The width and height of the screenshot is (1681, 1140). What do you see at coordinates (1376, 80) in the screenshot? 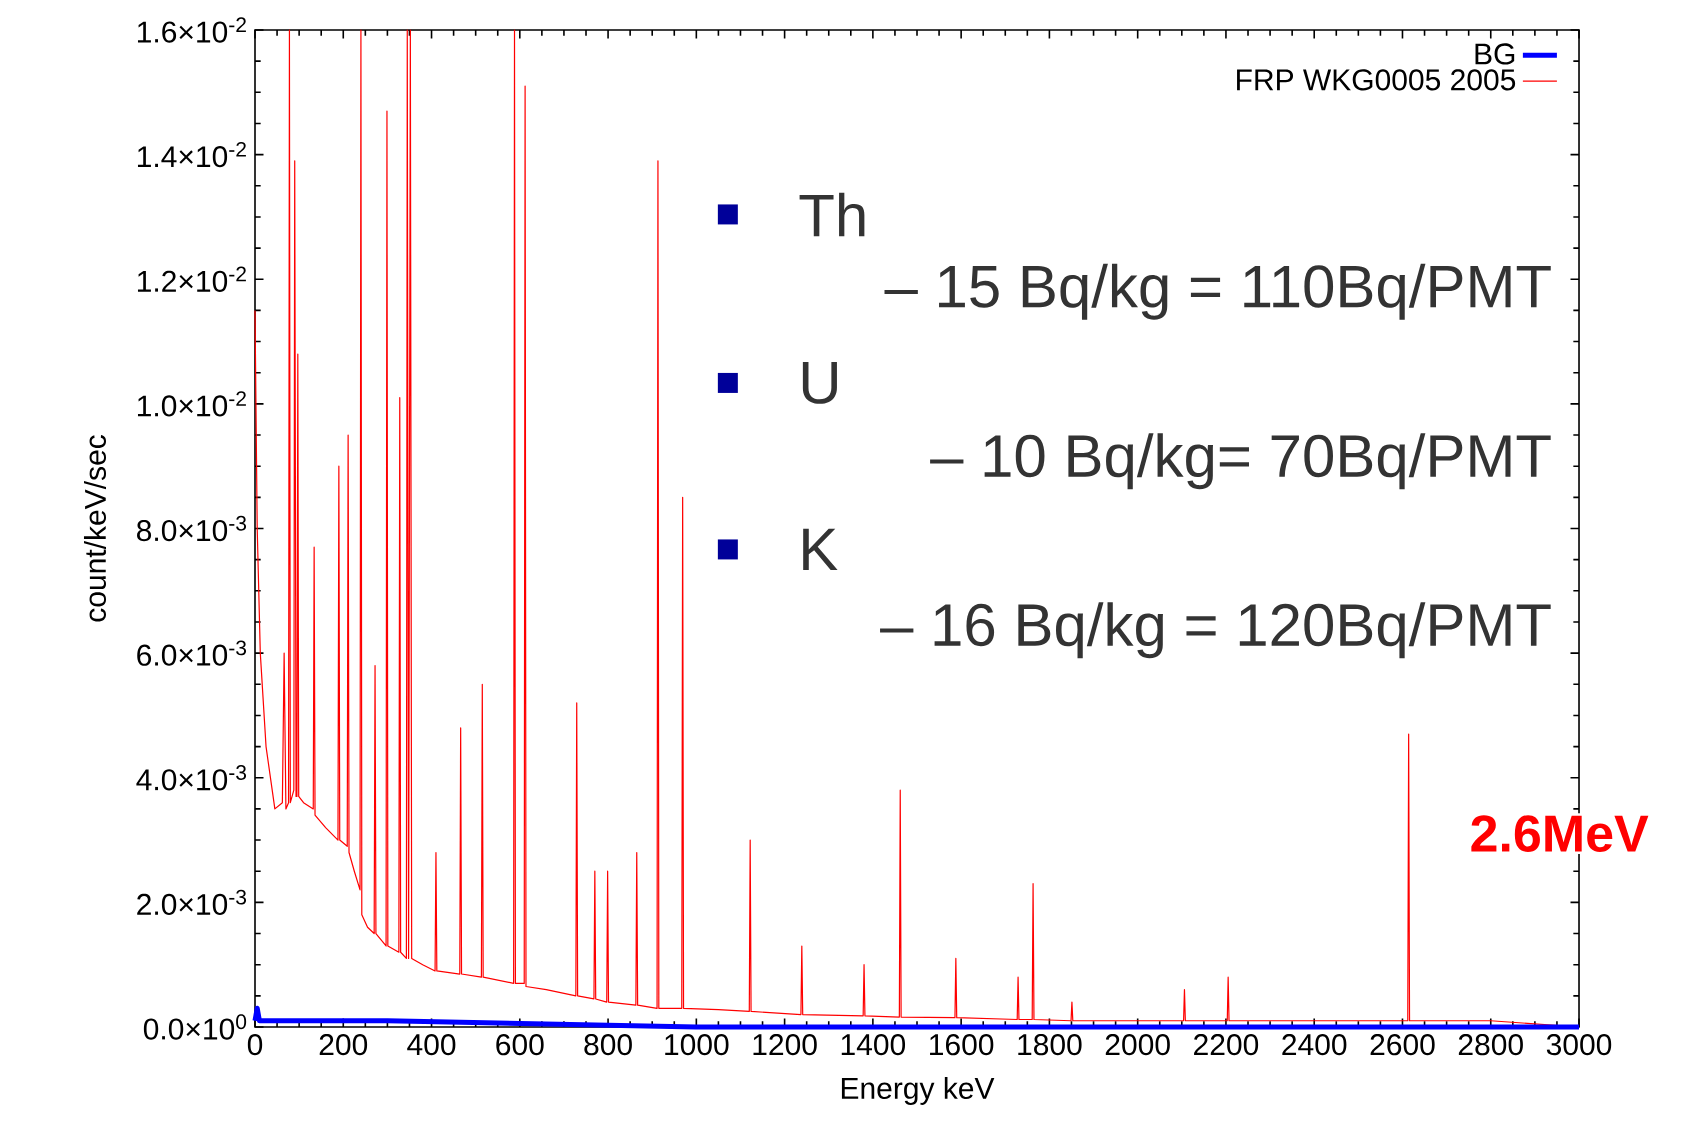
I see `legend-label: FRP WKG0005 2005` at bounding box center [1376, 80].